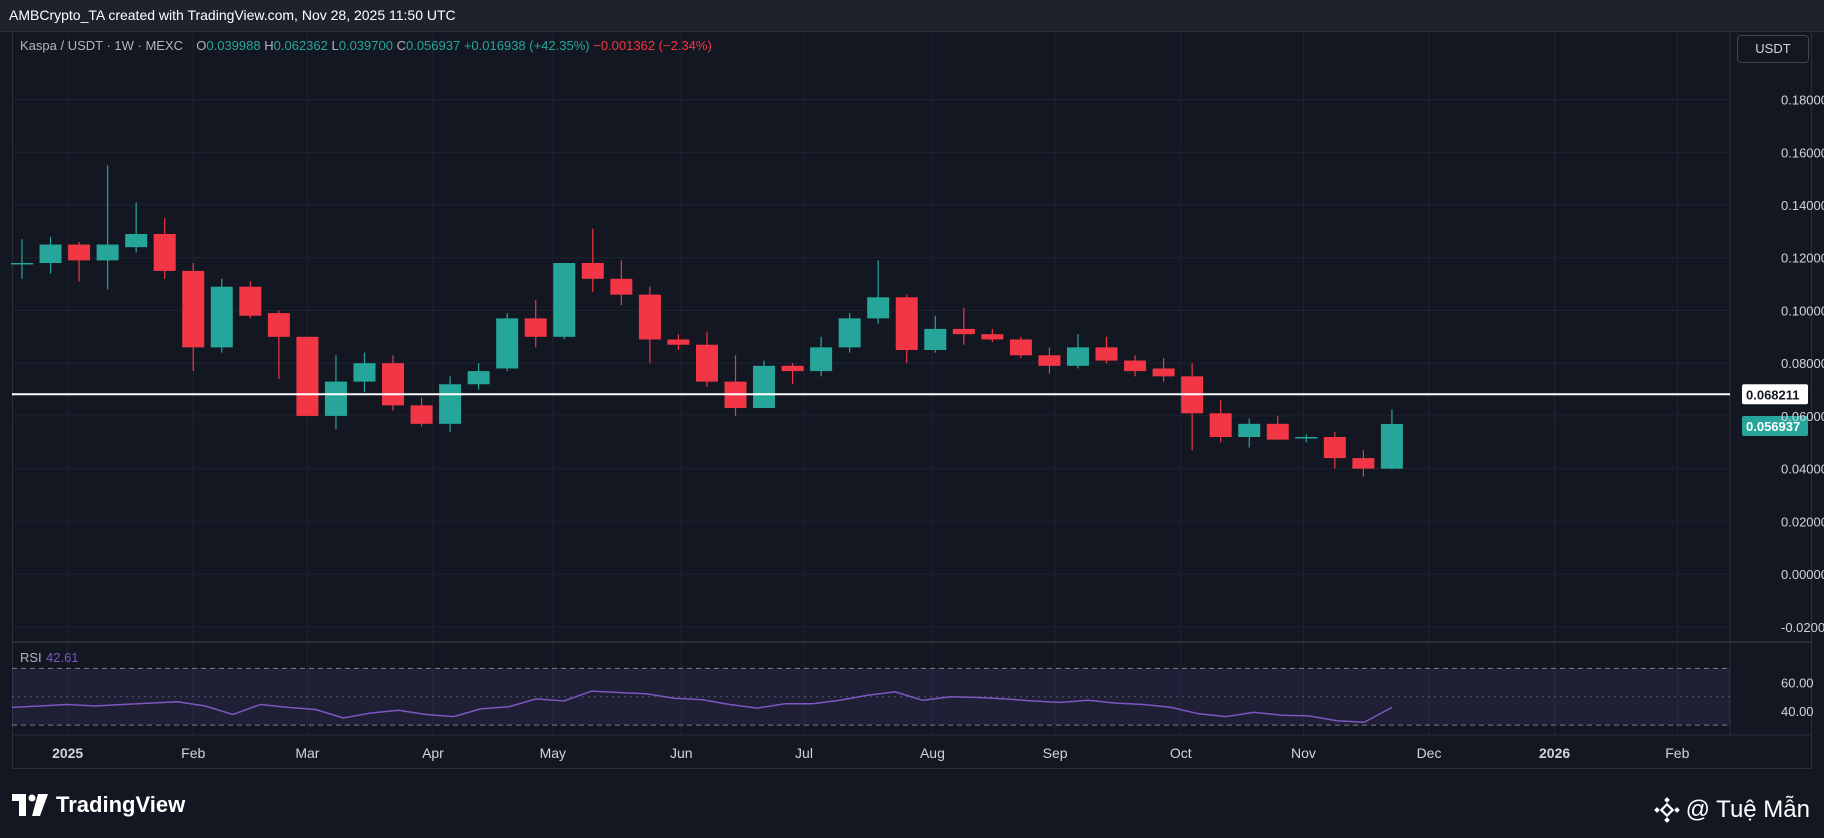 Image resolution: width=1824 pixels, height=838 pixels. Describe the element at coordinates (401, 45) in the screenshot. I see `close-label: C` at that location.